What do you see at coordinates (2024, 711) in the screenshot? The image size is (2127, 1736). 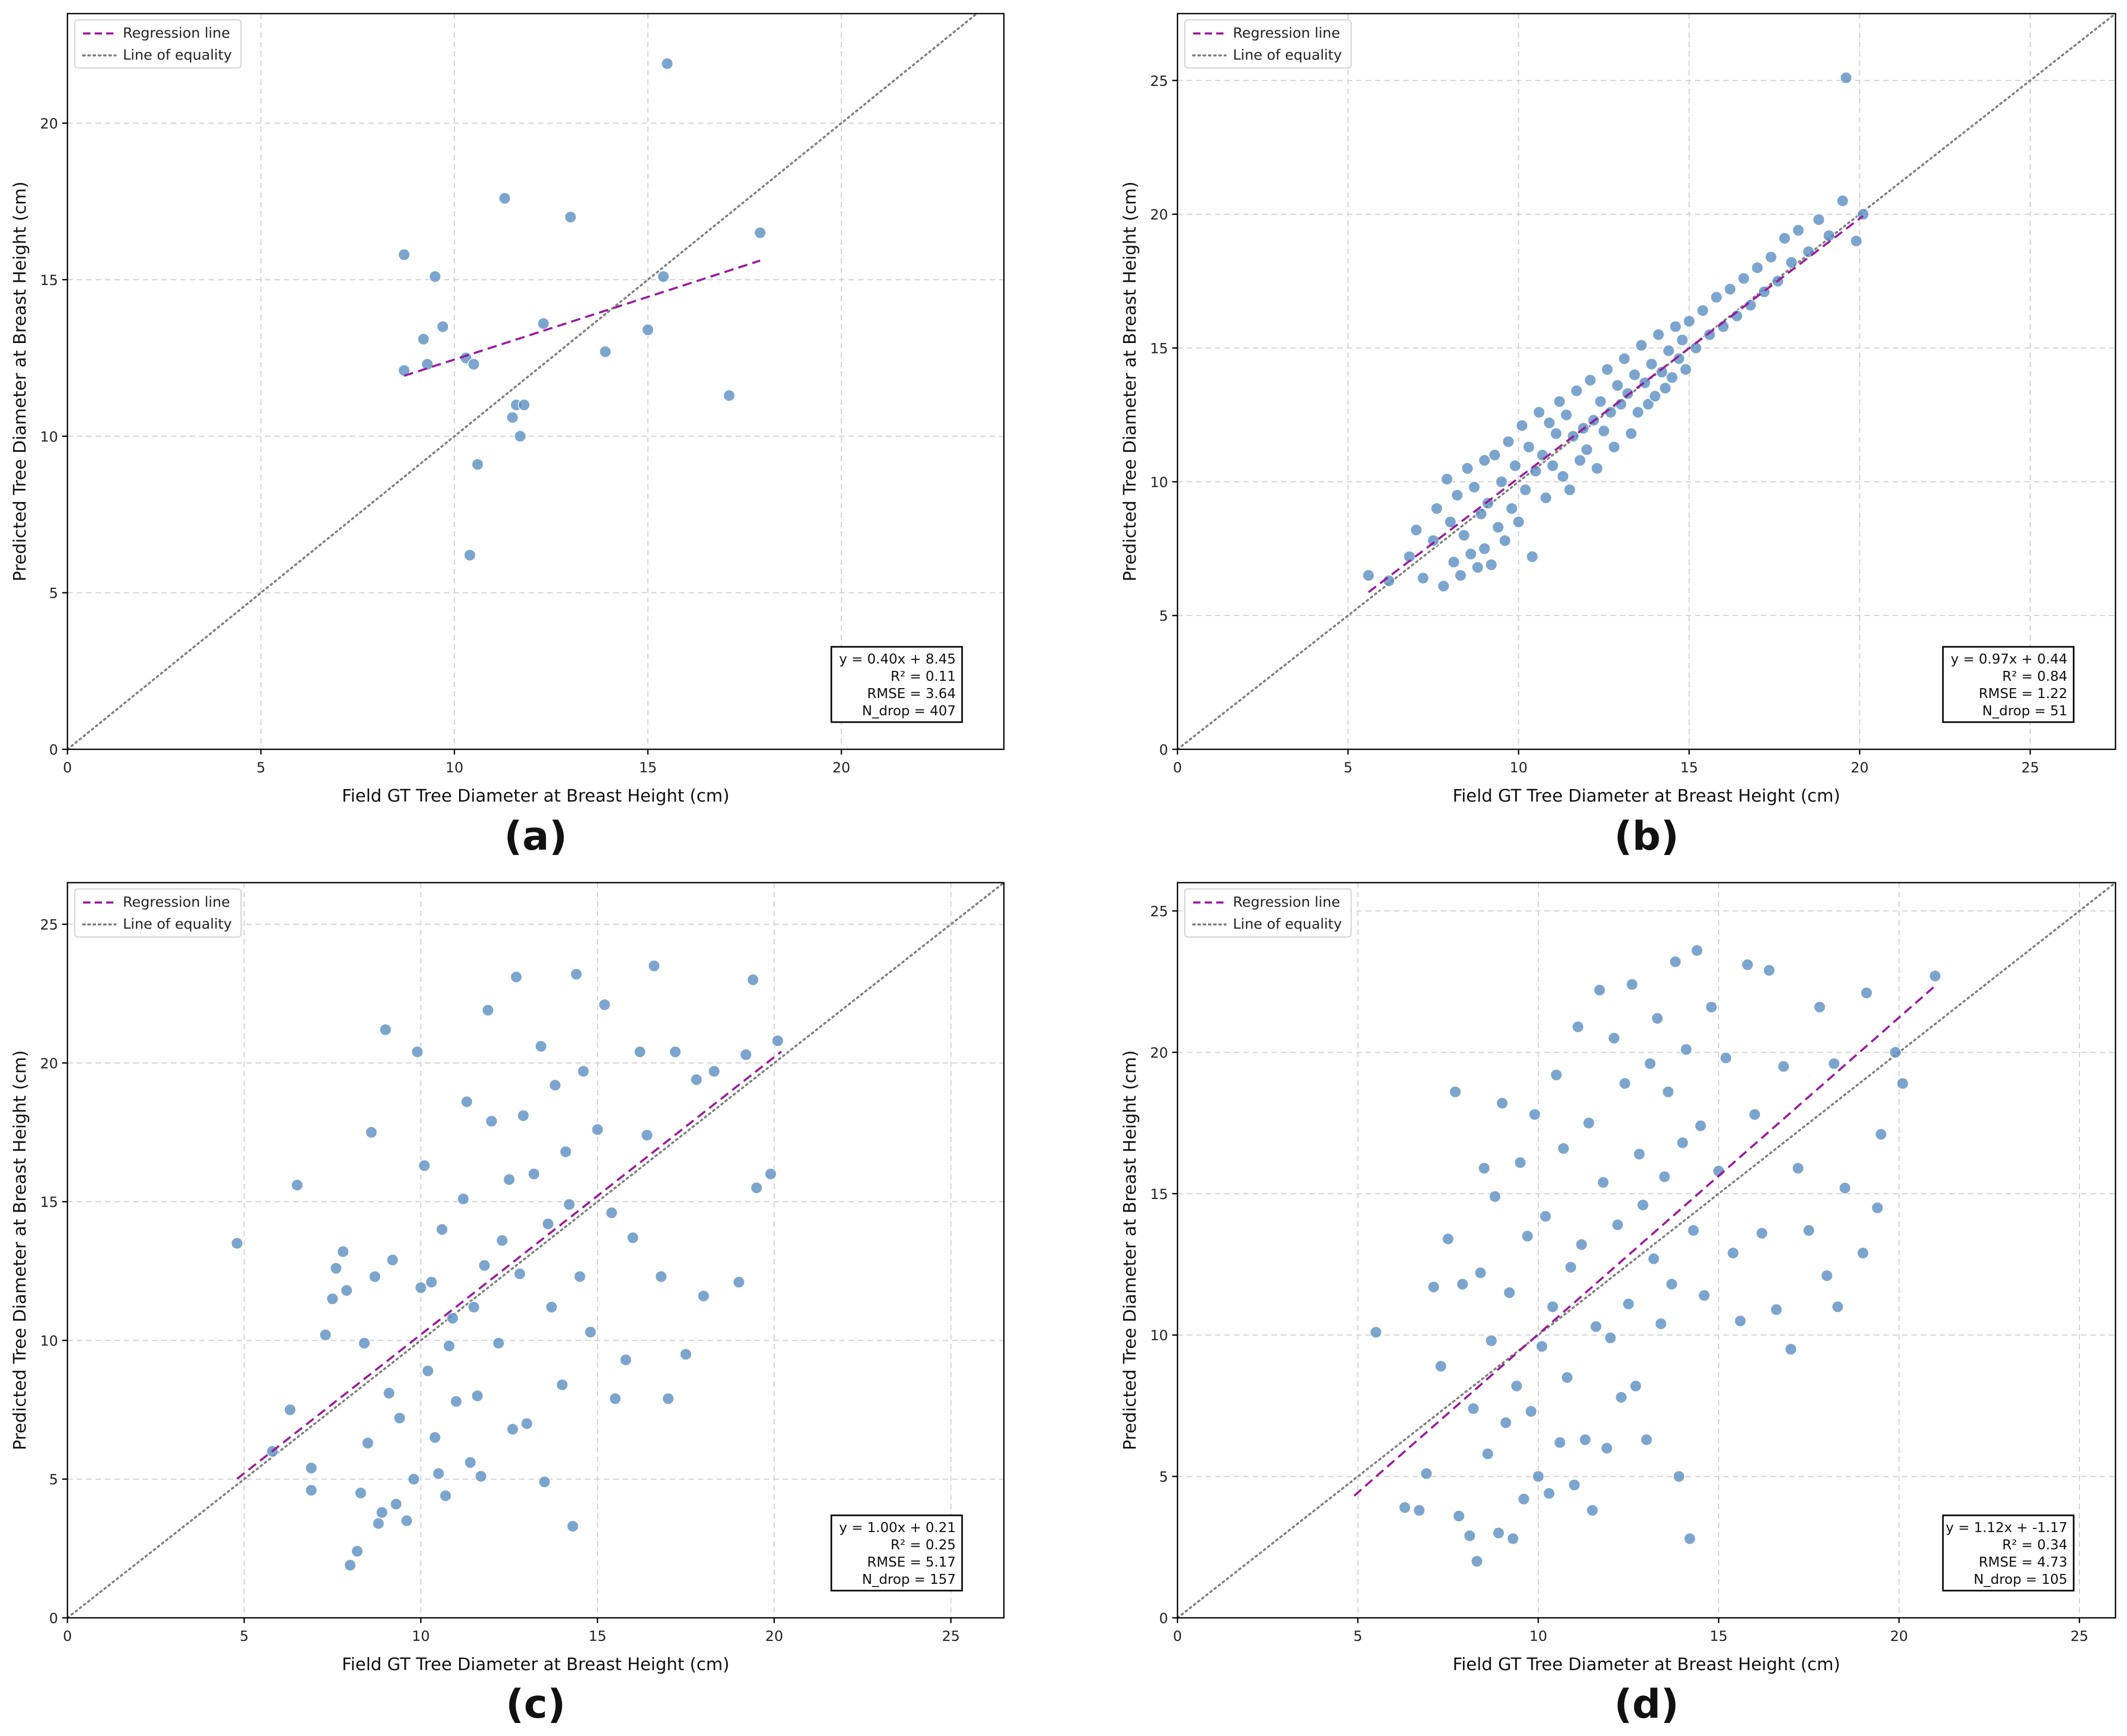 I see `stats-line: N_drop = 51` at bounding box center [2024, 711].